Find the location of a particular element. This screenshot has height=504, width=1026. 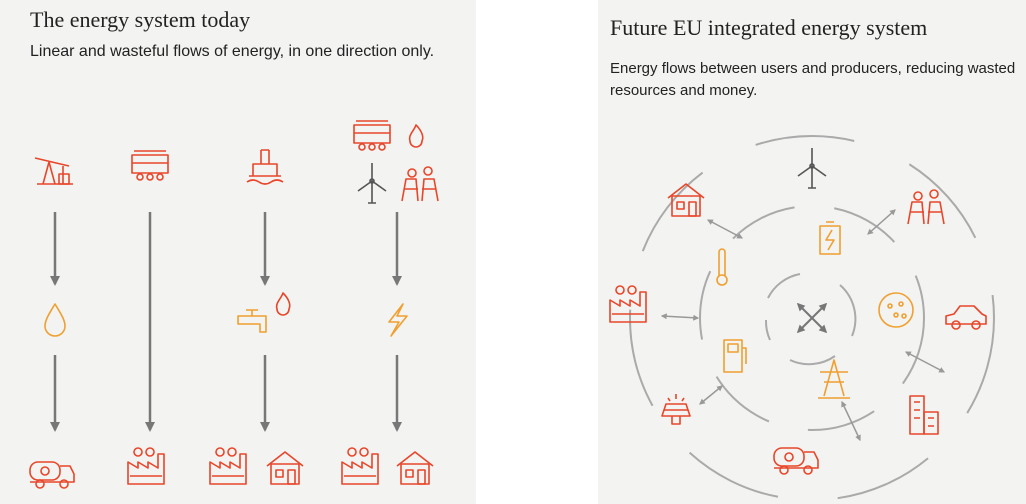

electricity-icon is located at coordinates (398, 320).